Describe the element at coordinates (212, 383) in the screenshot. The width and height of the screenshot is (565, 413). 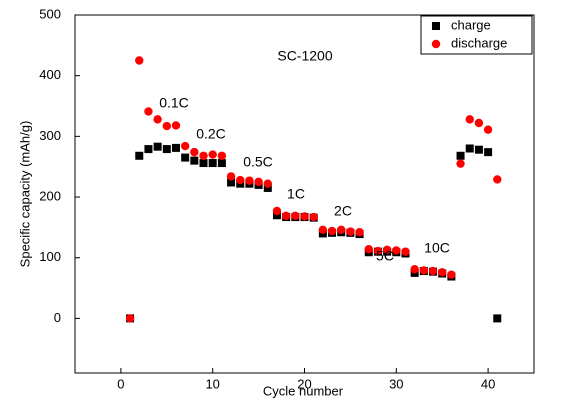
I see `x-tick-label: 10` at that location.